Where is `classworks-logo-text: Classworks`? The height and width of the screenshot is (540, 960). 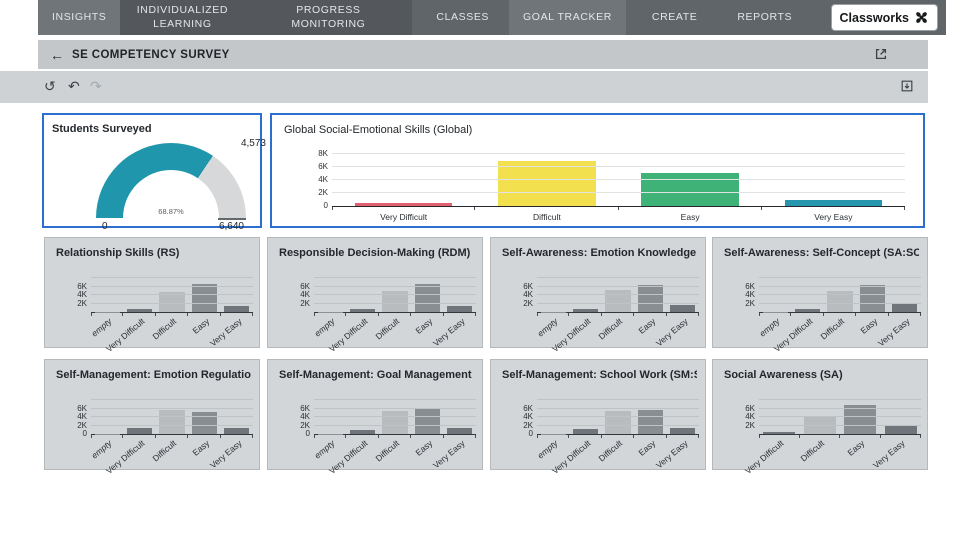 classworks-logo-text: Classworks is located at coordinates (874, 17).